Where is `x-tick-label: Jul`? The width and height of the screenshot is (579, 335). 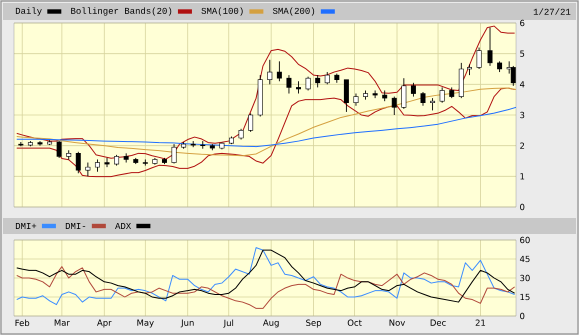
x-tick-label: Jul is located at coordinates (228, 324).